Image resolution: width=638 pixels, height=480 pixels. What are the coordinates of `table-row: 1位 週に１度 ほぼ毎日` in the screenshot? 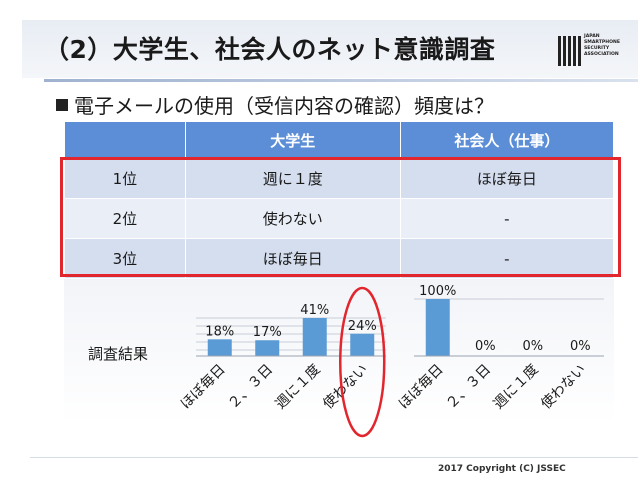 It's located at (339, 178).